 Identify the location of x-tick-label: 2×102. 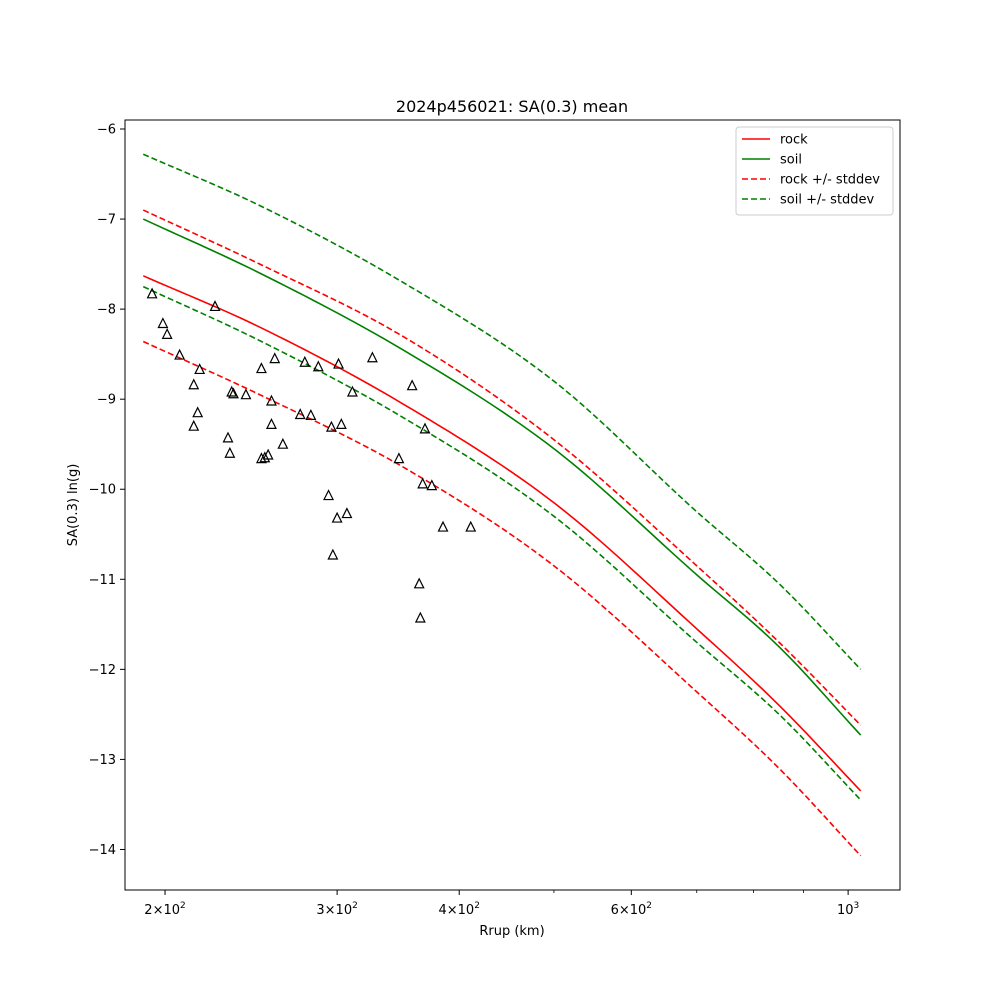
(164, 909).